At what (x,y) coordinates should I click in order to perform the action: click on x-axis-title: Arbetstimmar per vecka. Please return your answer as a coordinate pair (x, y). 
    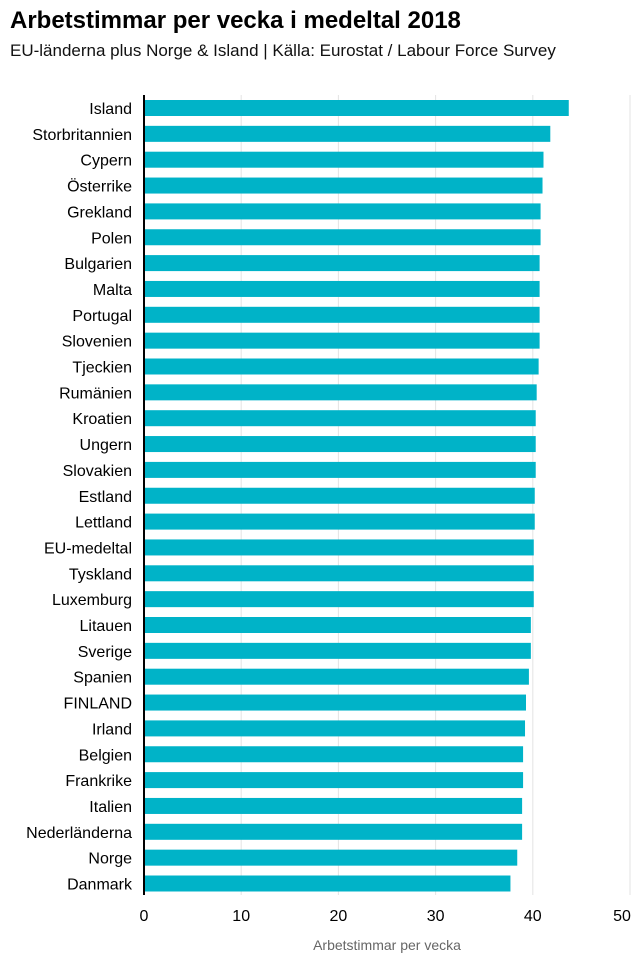
    Looking at the image, I should click on (387, 945).